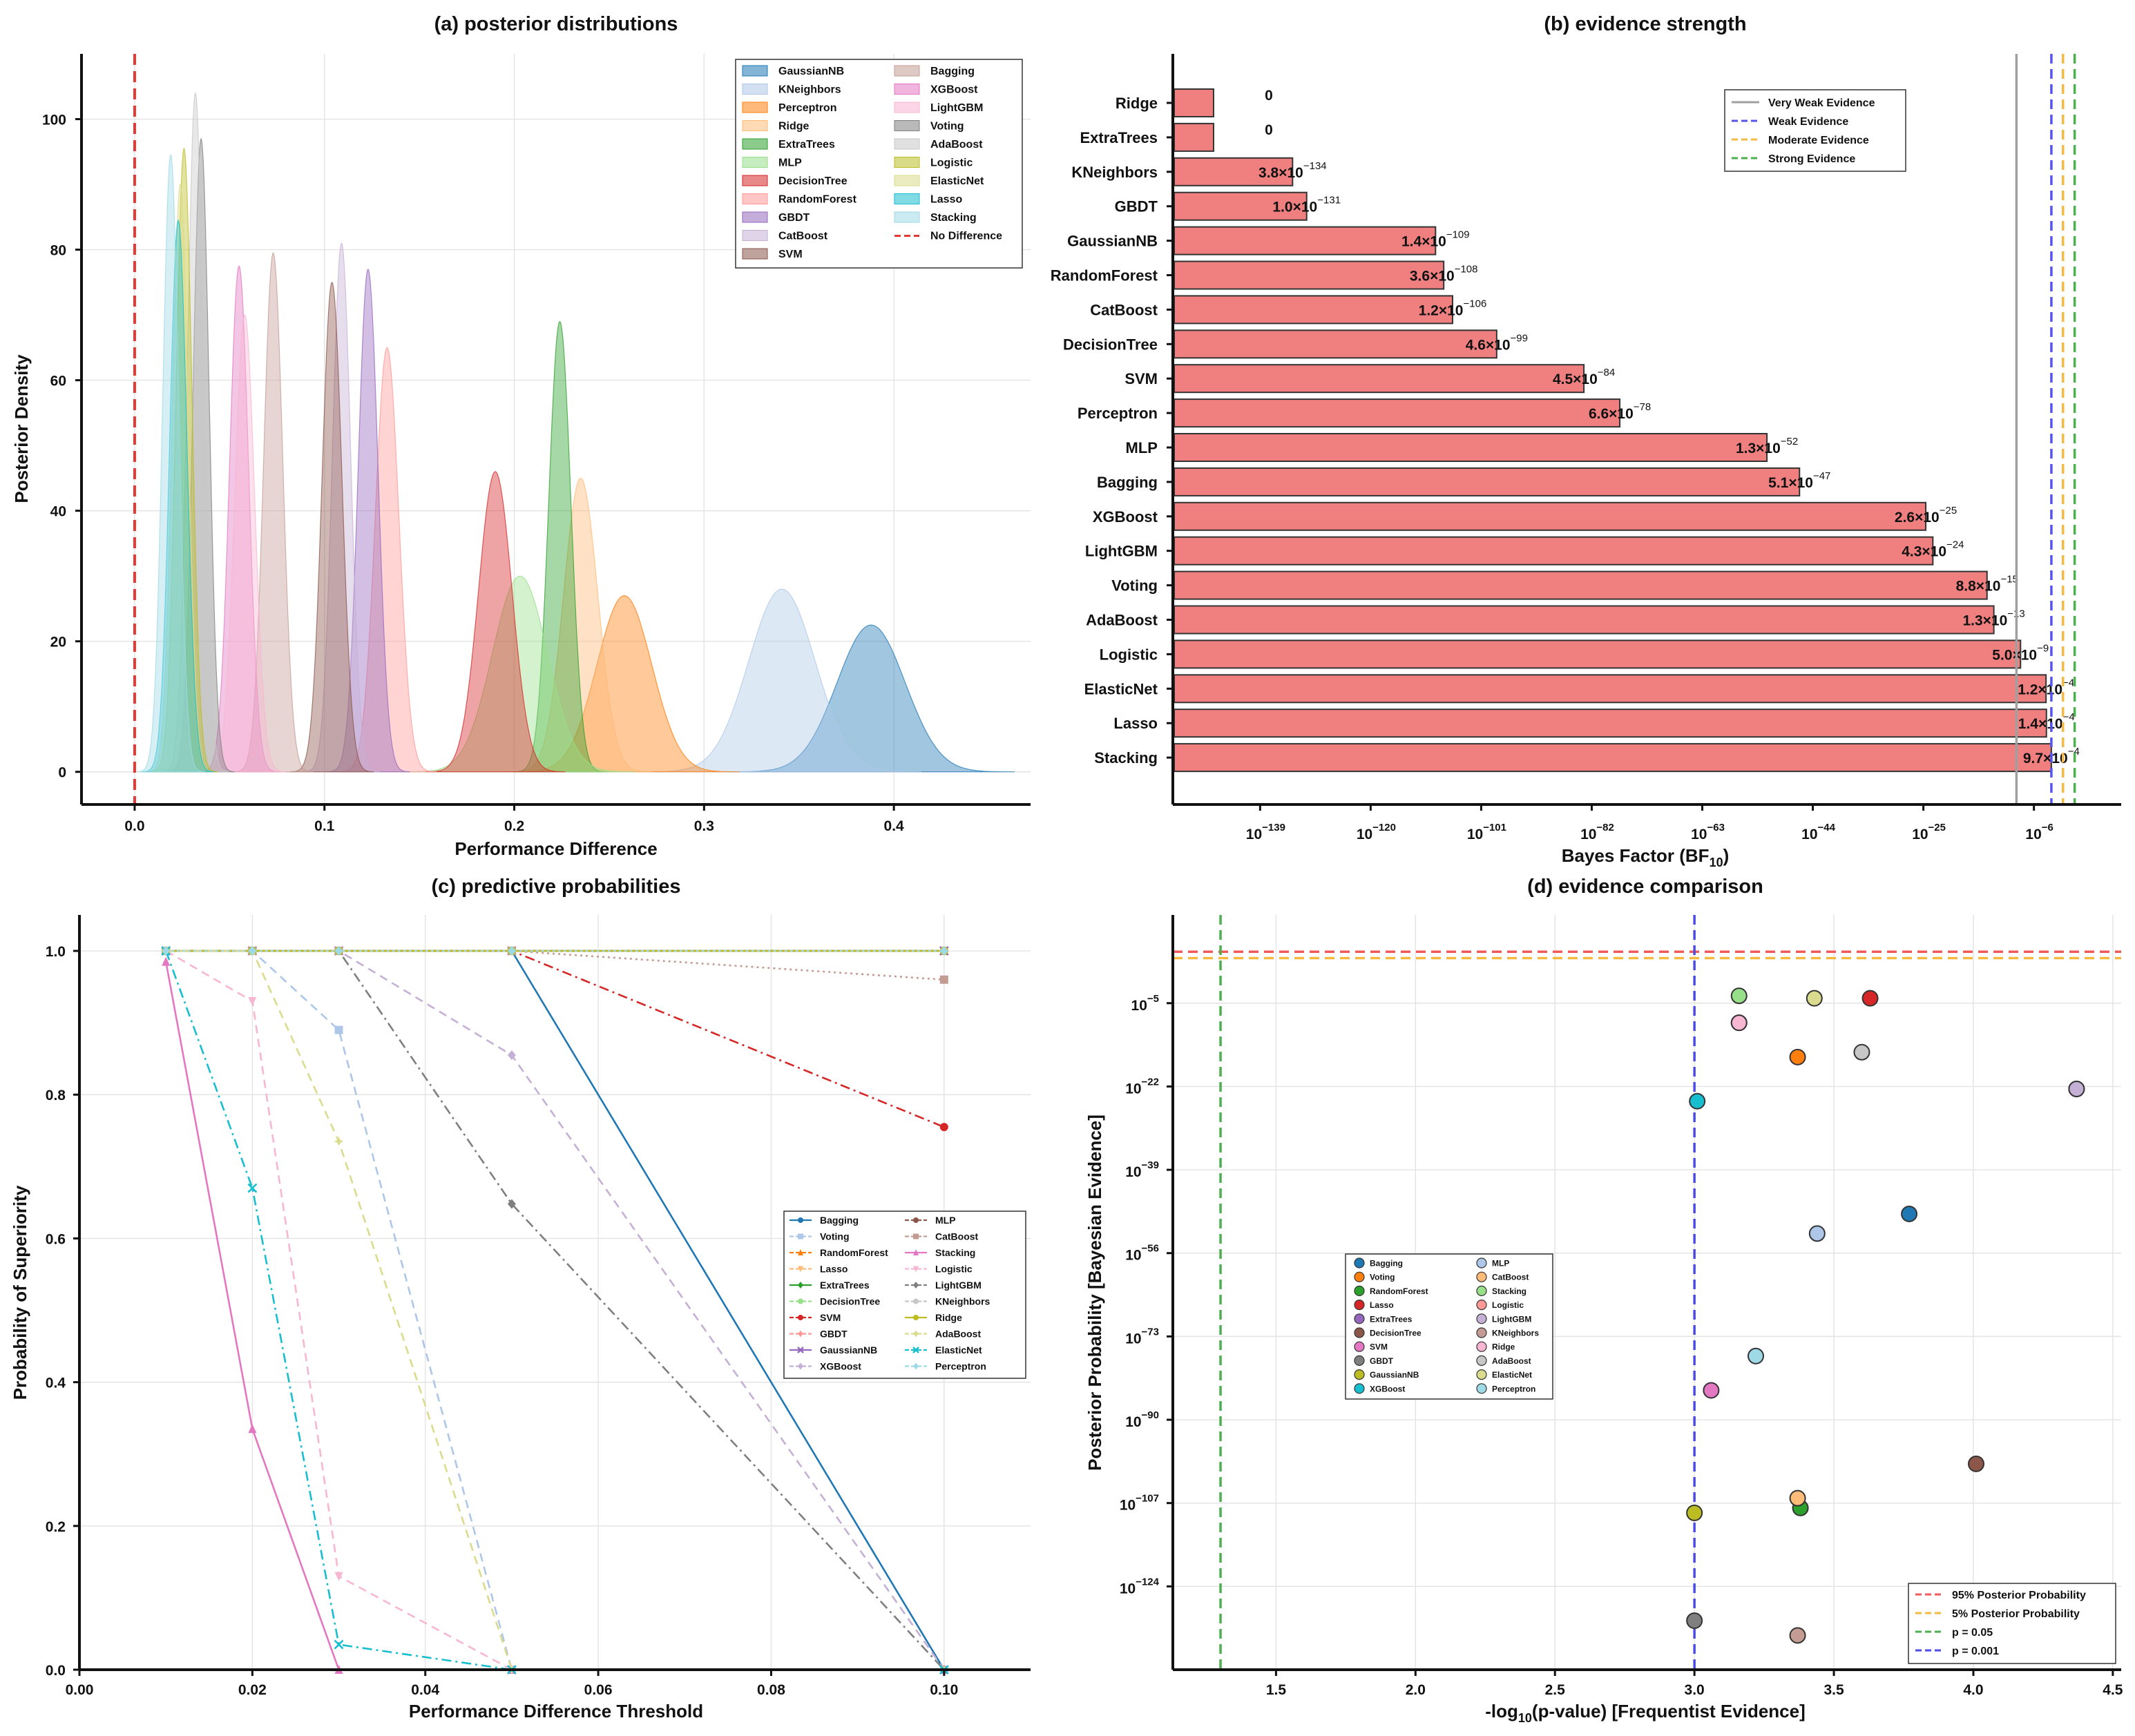 Image resolution: width=2135 pixels, height=1736 pixels. Describe the element at coordinates (845, 1285) in the screenshot. I see `legend-label: ExtraTrees` at that location.